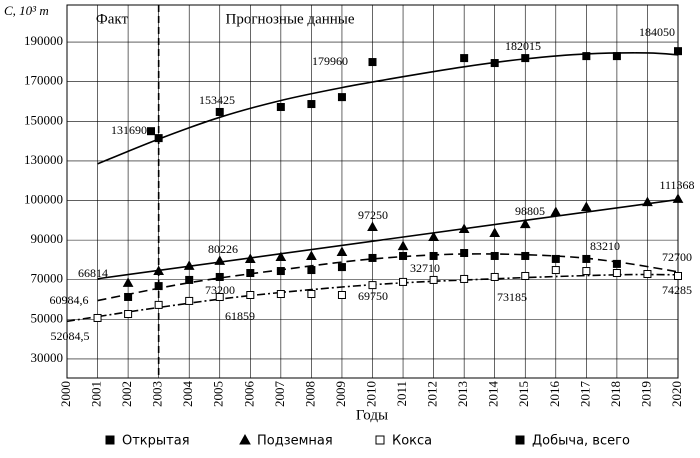  Describe the element at coordinates (96, 394) in the screenshot. I see `x-tick-label: 2001` at that location.